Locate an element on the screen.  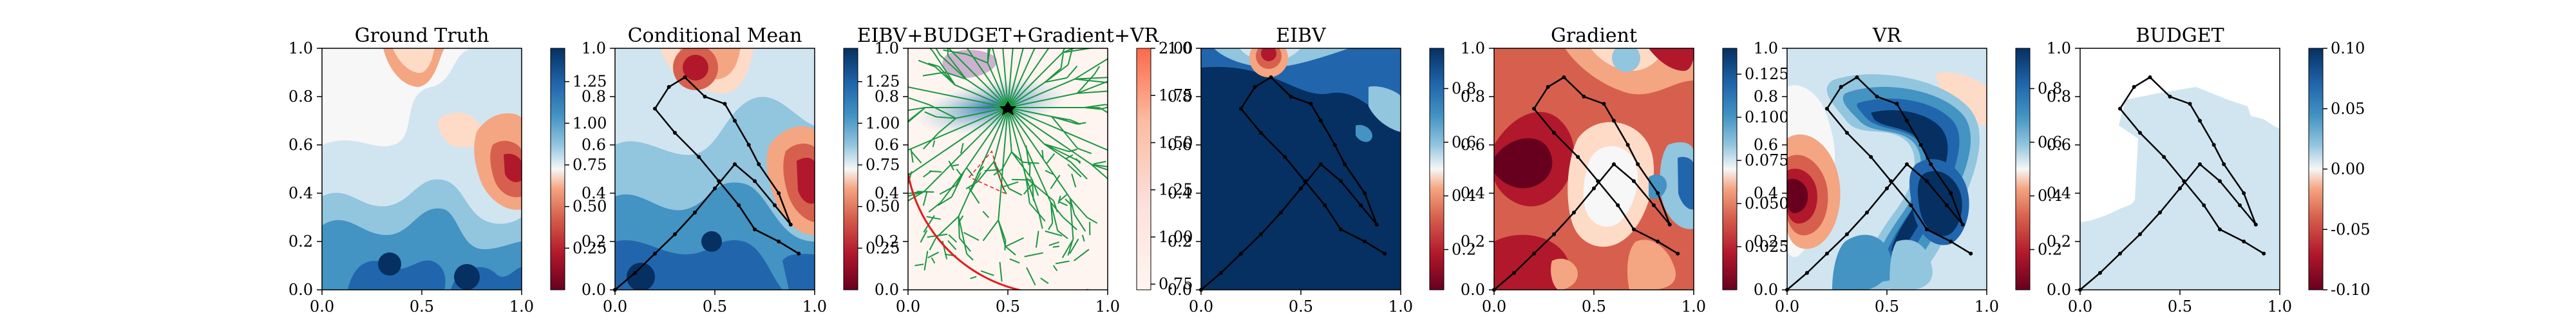
panel-title: Gradient is located at coordinates (1594, 36).